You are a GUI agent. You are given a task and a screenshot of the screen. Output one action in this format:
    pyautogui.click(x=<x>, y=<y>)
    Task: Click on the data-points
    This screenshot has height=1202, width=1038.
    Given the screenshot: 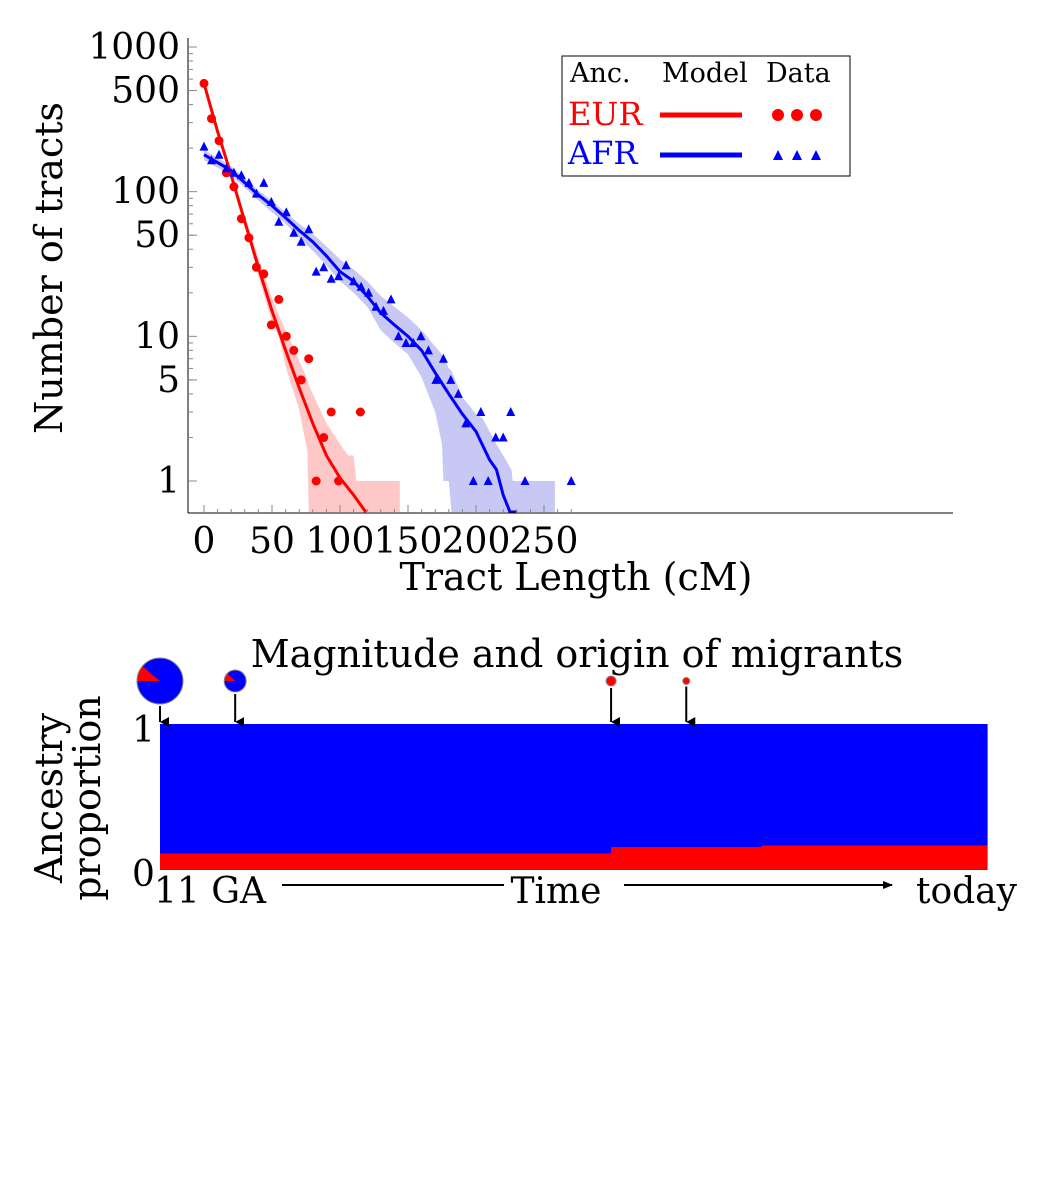 What is the action you would take?
    pyautogui.click(x=387, y=282)
    